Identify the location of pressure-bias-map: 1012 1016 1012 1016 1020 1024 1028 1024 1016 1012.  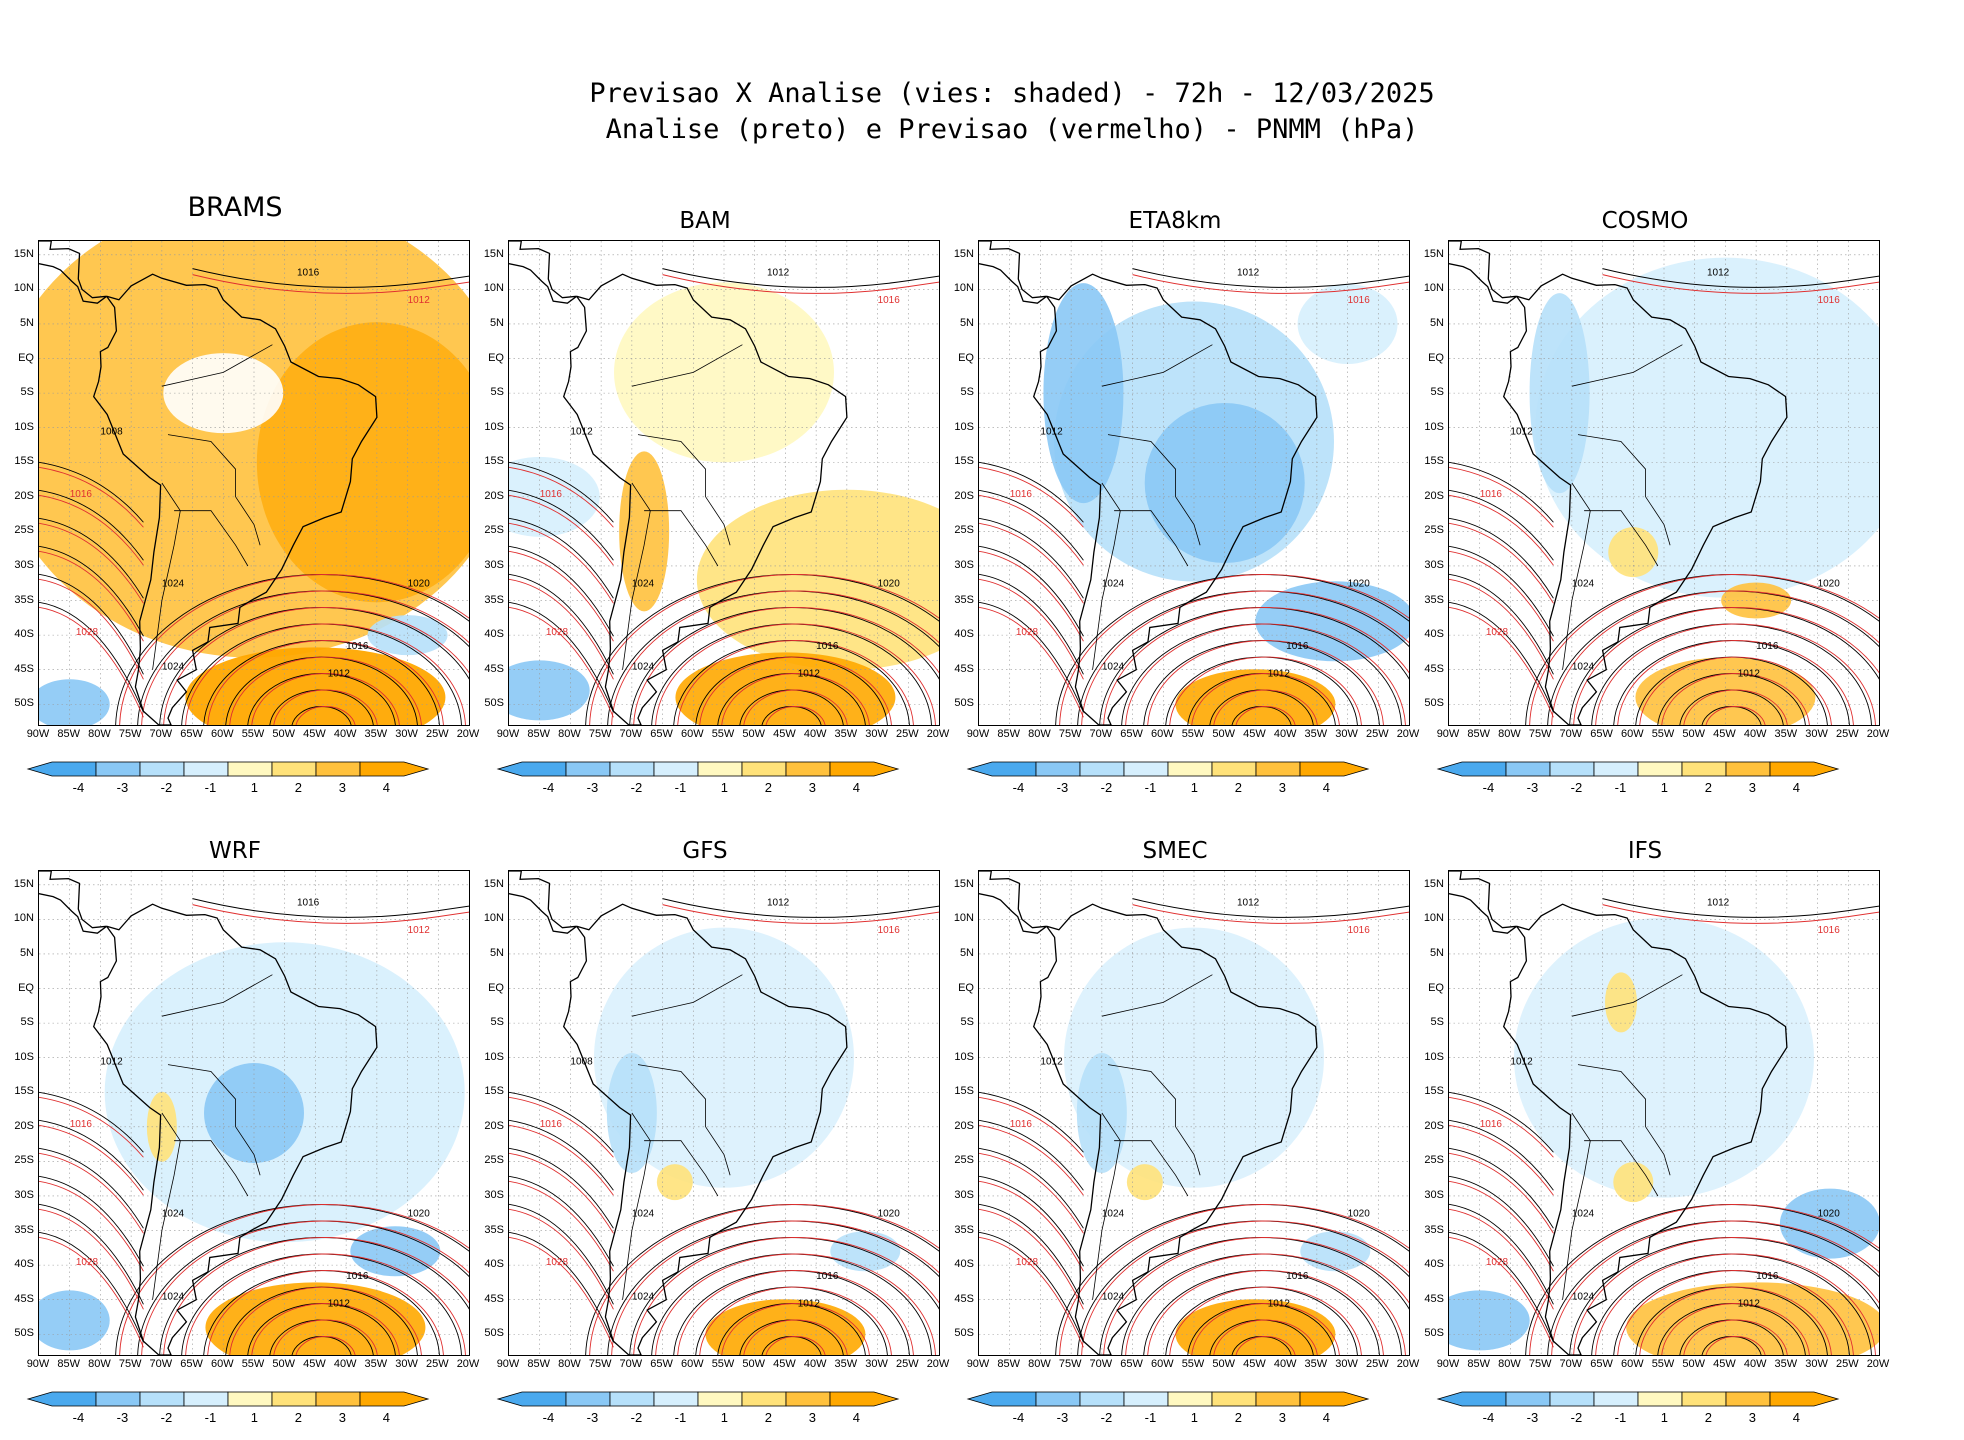
(1194, 1113).